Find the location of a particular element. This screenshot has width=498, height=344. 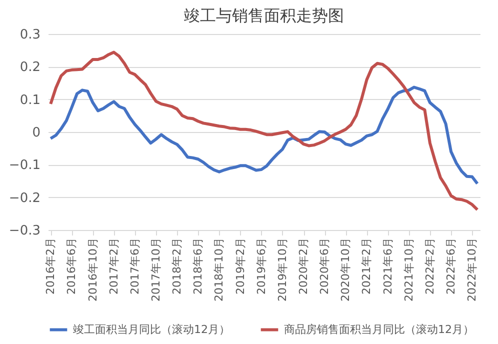

x-tick-label: 2018年10月 is located at coordinates (219, 270).